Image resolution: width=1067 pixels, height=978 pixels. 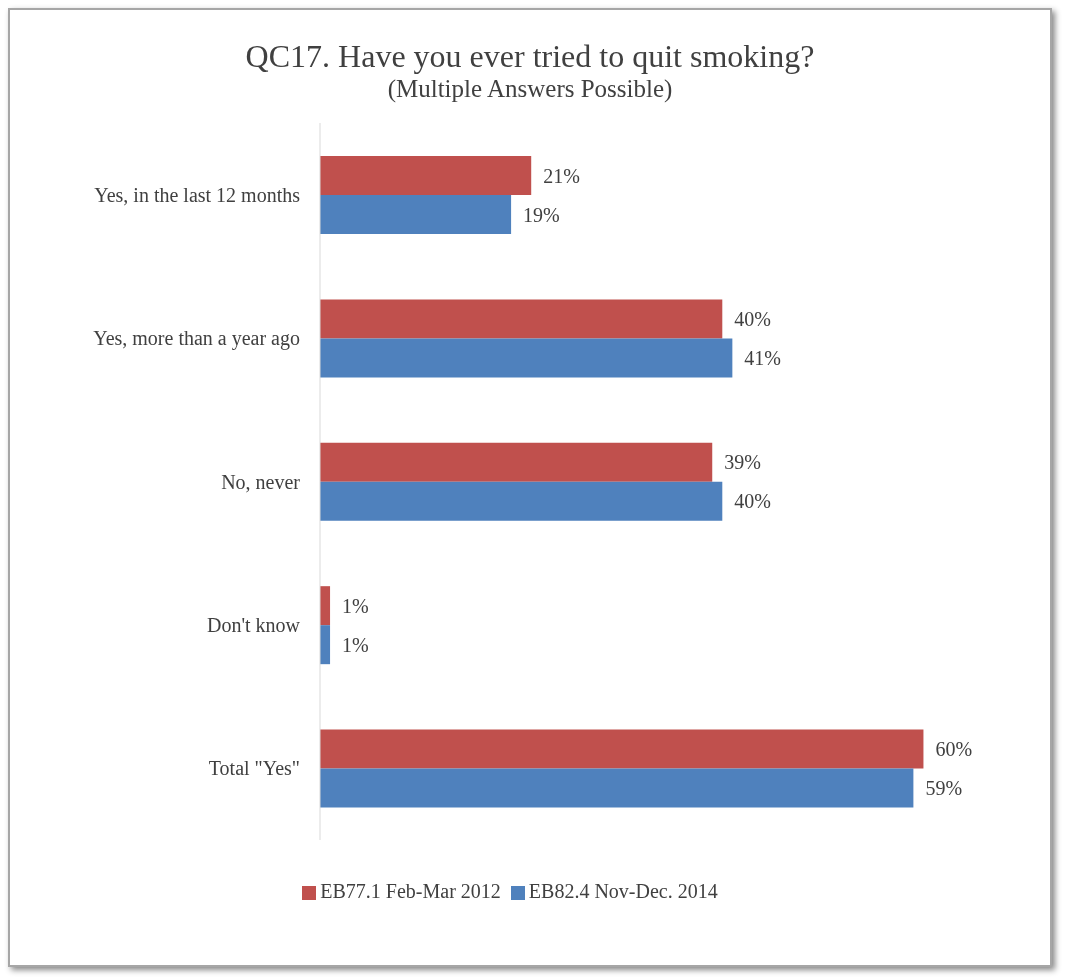 What do you see at coordinates (954, 749) in the screenshot?
I see `data-label: 60%` at bounding box center [954, 749].